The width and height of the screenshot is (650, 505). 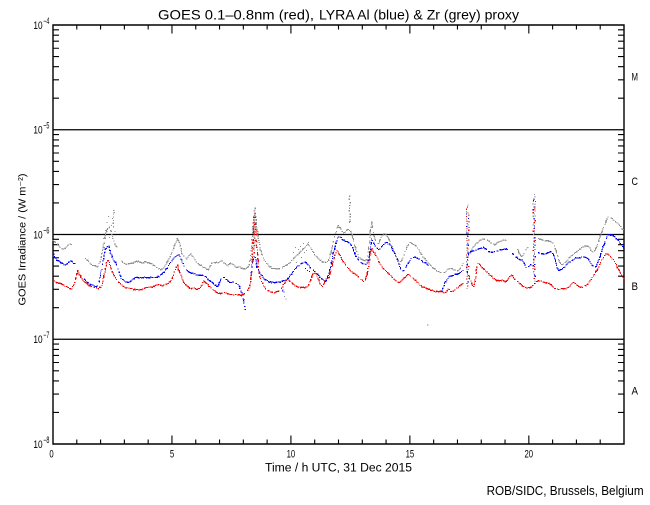 What do you see at coordinates (338, 468) in the screenshot?
I see `svg-text: Time / h UTC, 31 Dec 2015` at bounding box center [338, 468].